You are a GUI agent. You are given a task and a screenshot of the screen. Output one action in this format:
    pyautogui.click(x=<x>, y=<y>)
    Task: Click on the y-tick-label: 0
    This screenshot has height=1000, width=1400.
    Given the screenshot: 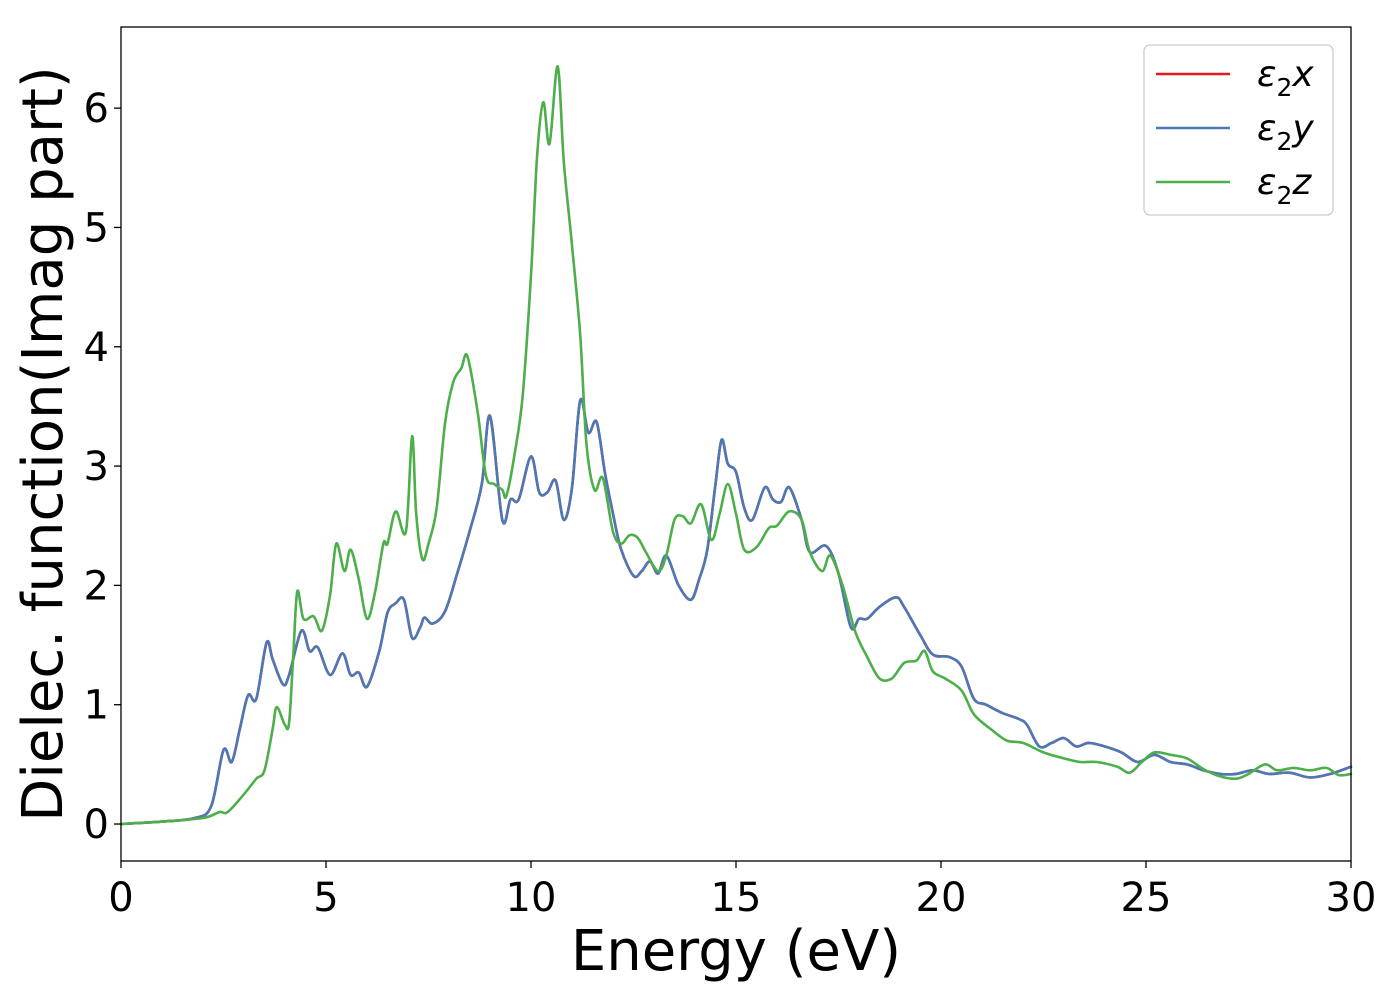 What is the action you would take?
    pyautogui.click(x=96, y=825)
    